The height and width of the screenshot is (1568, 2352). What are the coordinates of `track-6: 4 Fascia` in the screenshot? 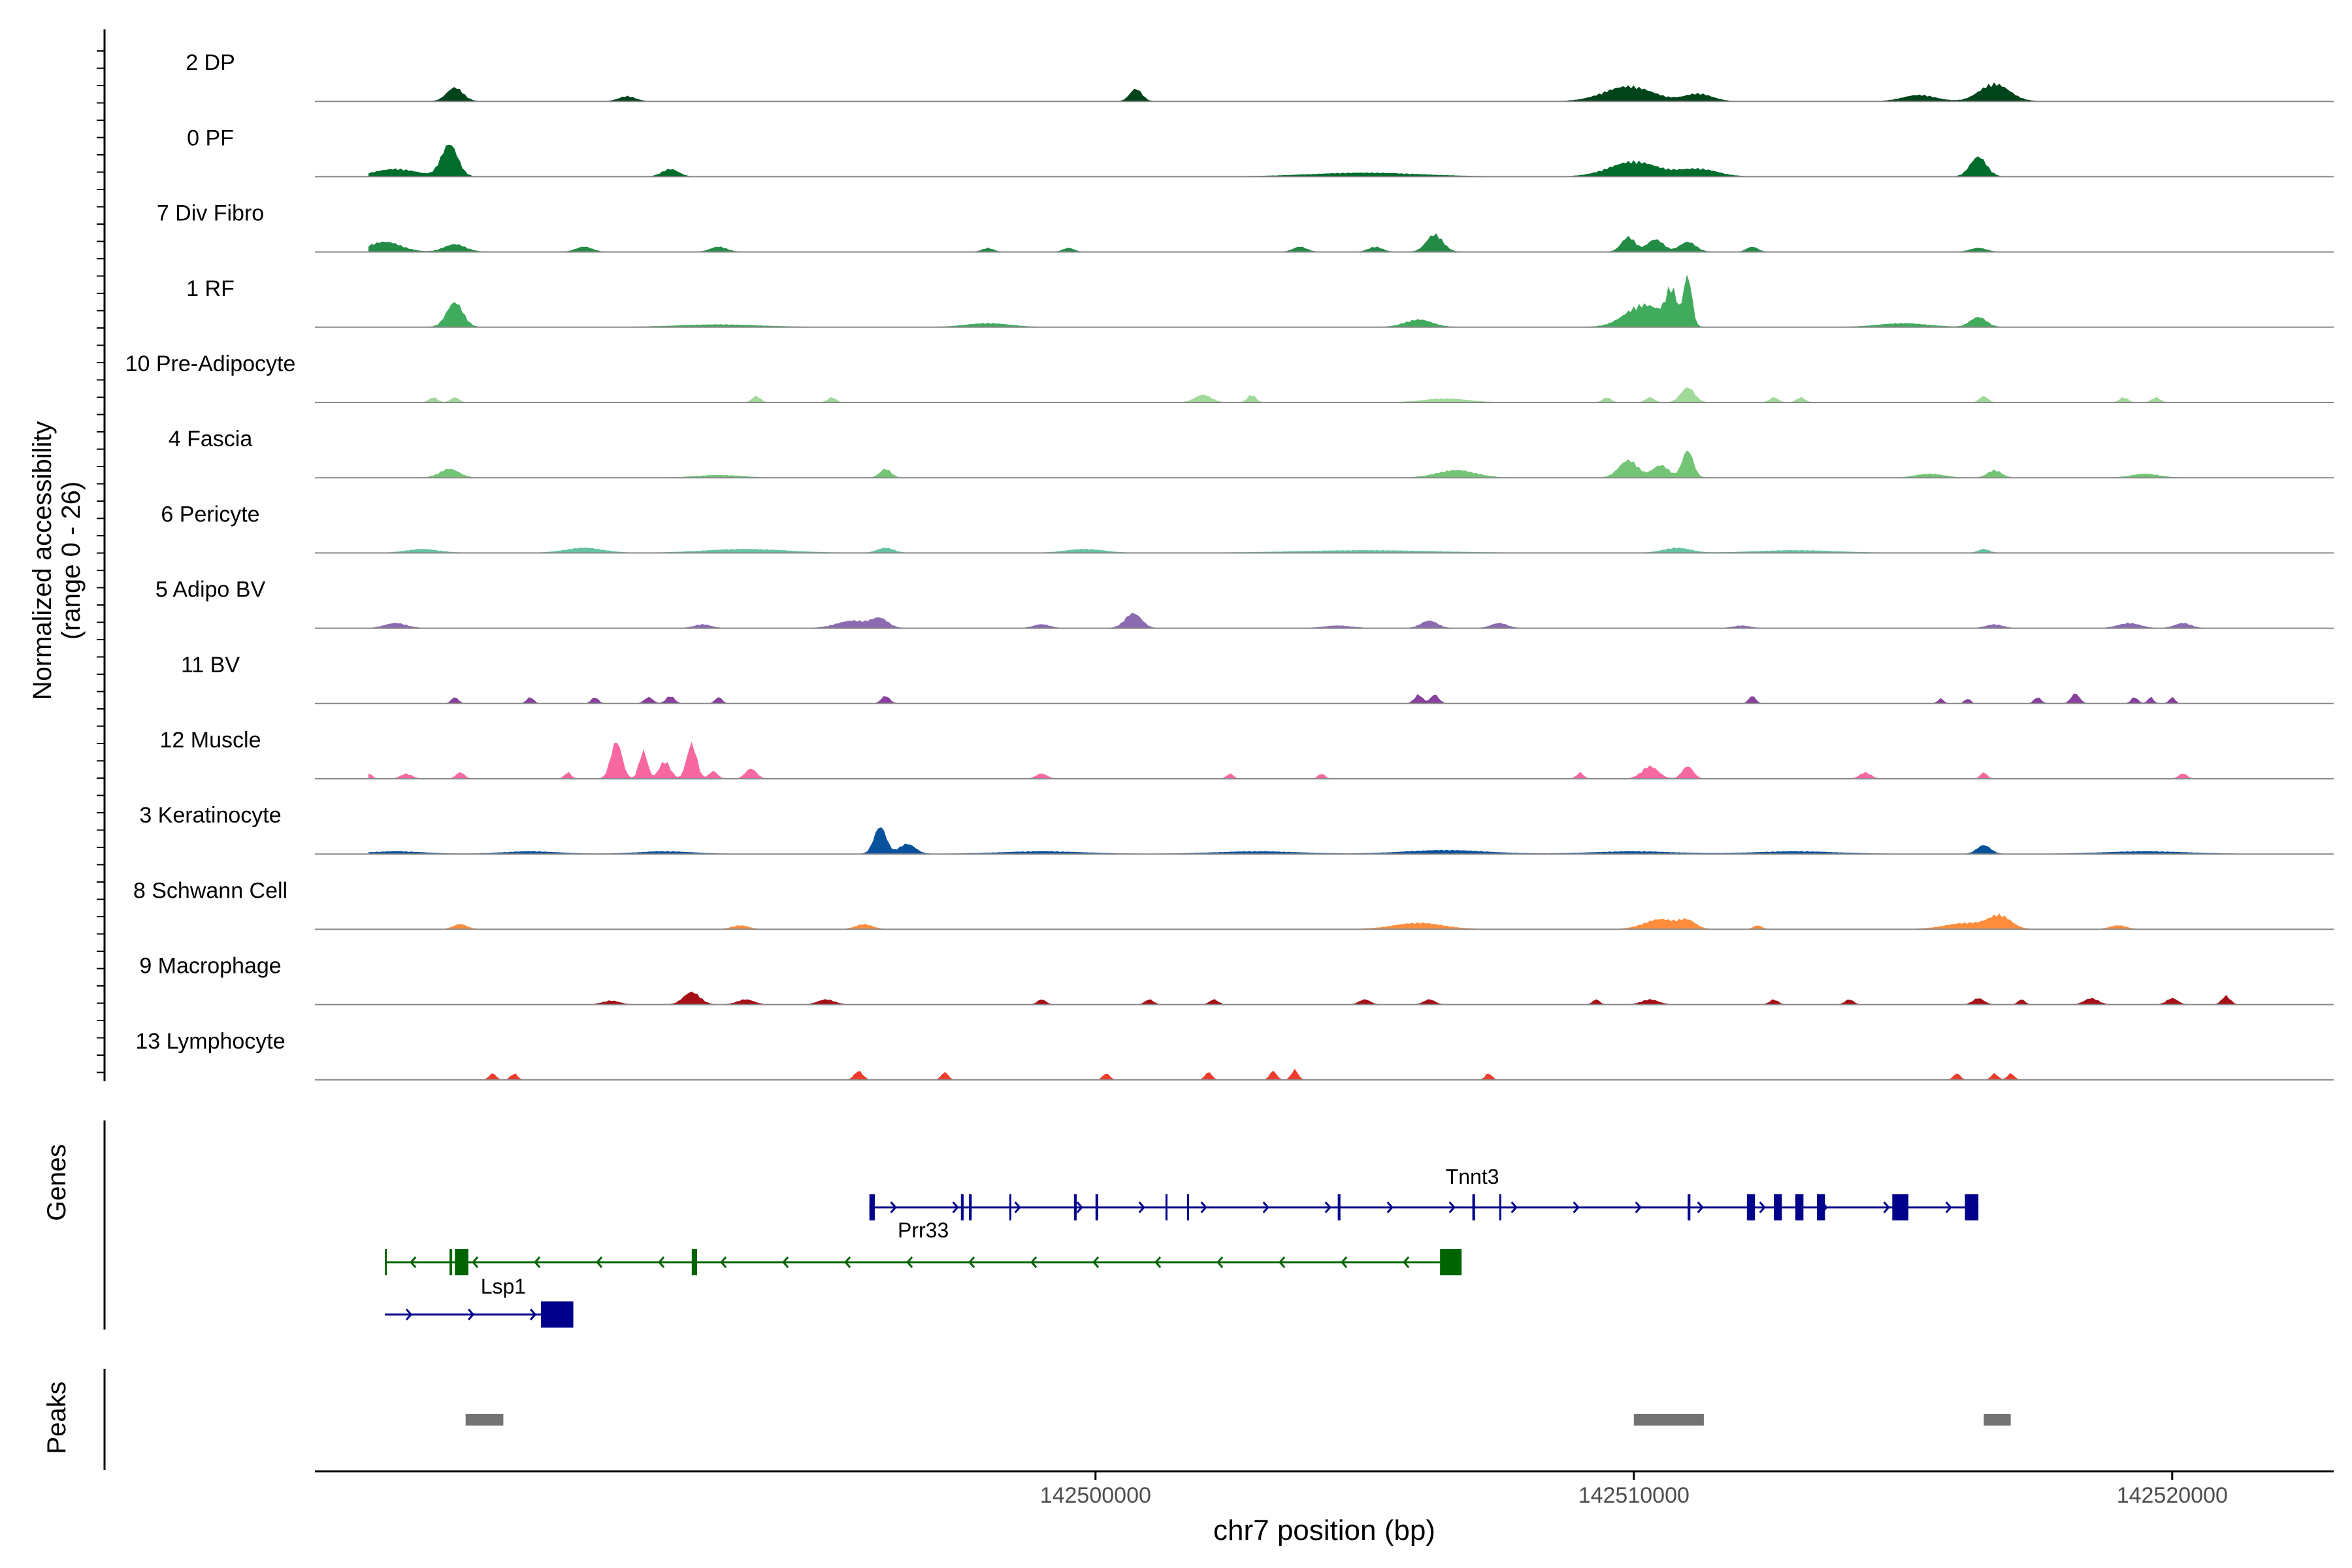 It's located at (1251, 453).